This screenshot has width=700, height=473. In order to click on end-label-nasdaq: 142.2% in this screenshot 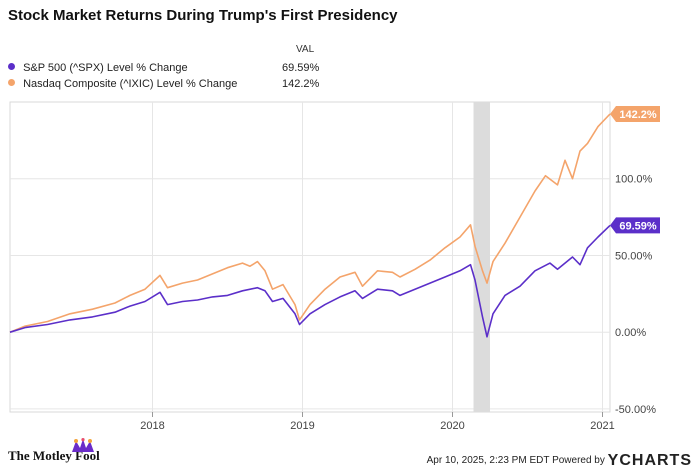, I will do `click(635, 113)`.